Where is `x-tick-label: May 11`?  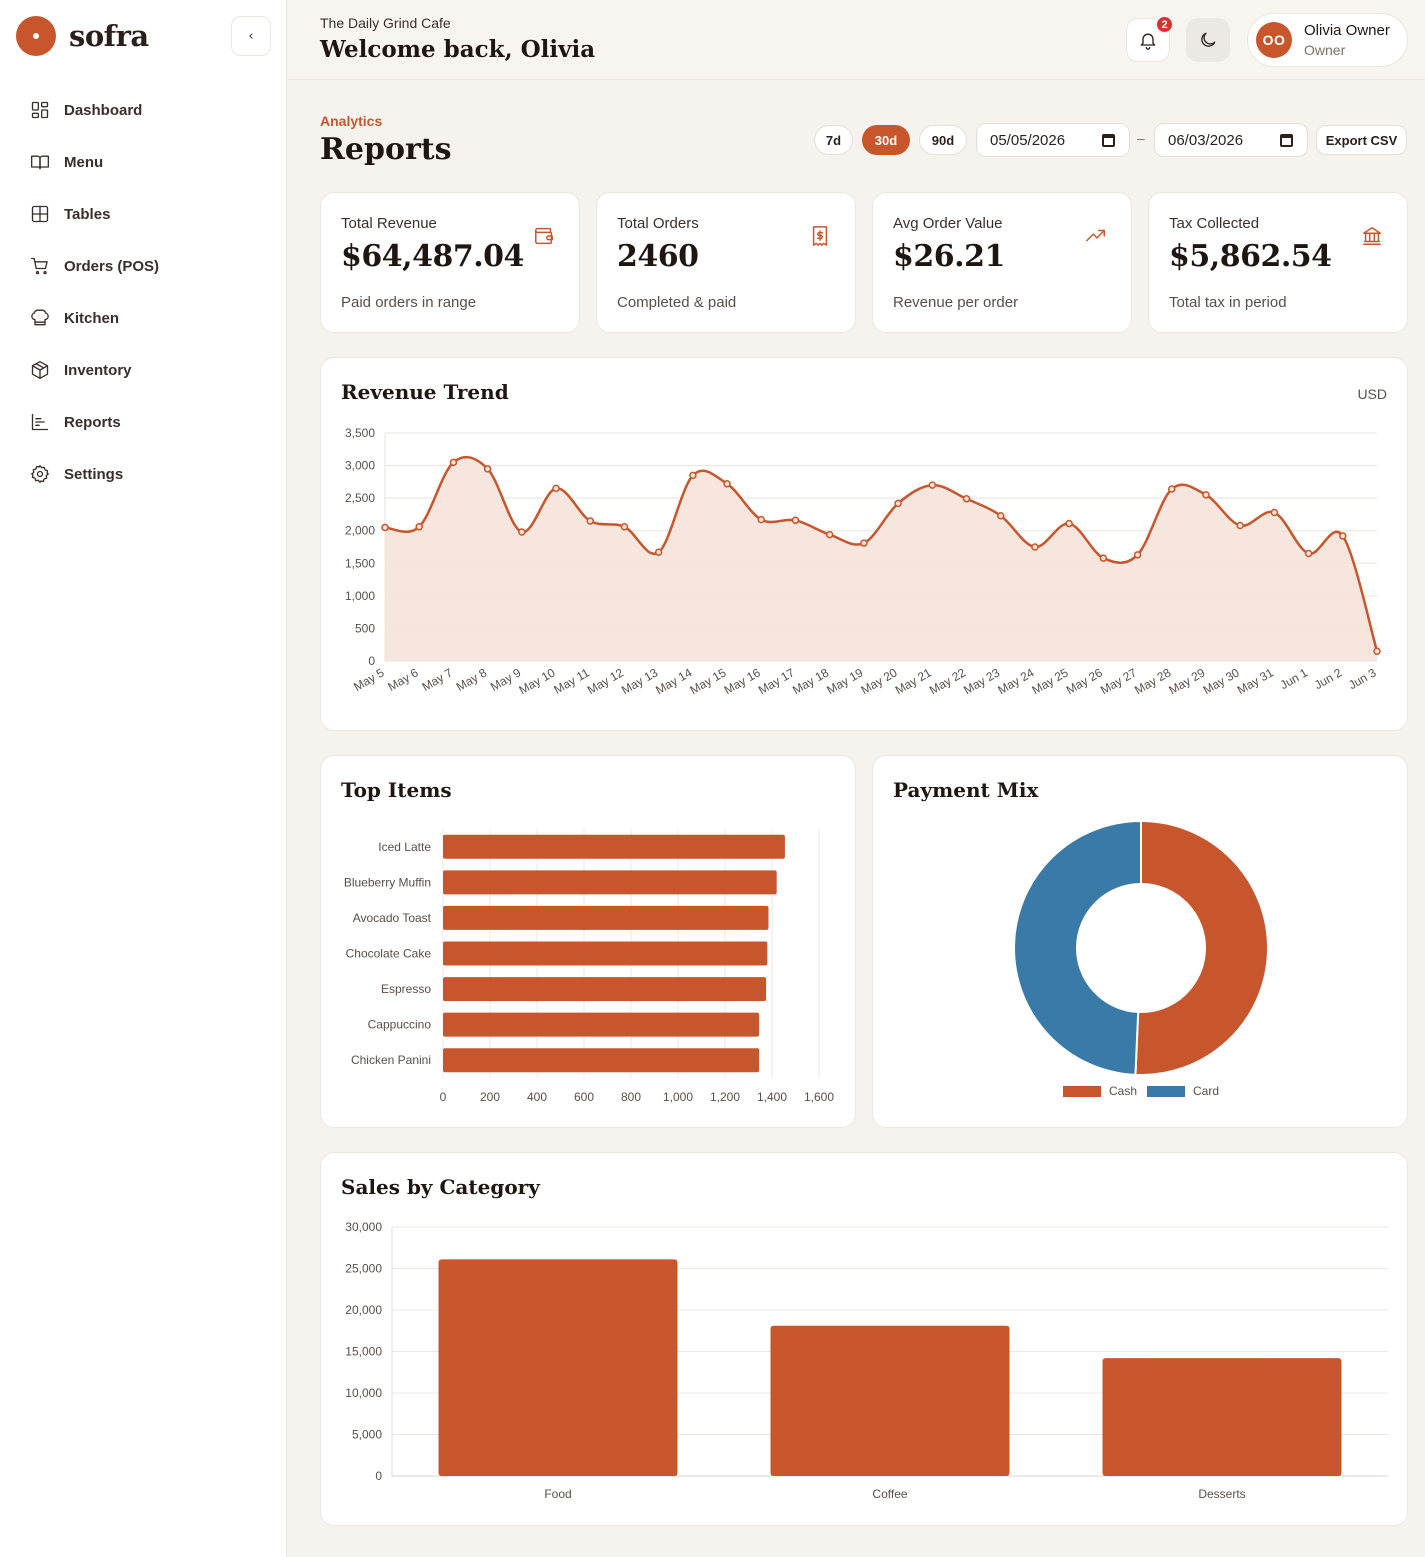 x-tick-label: May 11 is located at coordinates (571, 681).